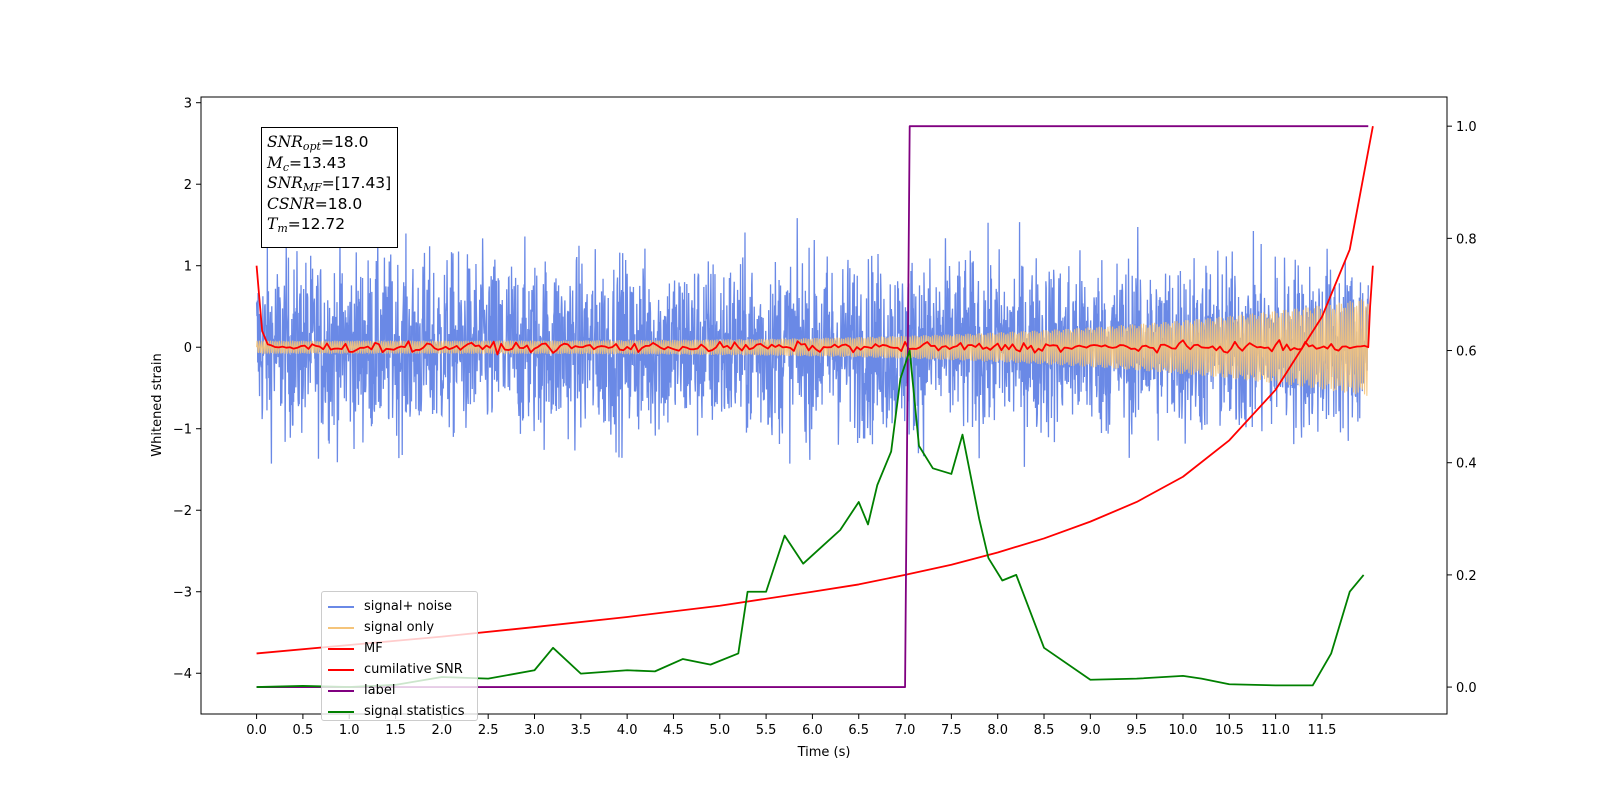 The width and height of the screenshot is (1600, 804). I want to click on y-right-tick-label: 0.6, so click(1466, 352).